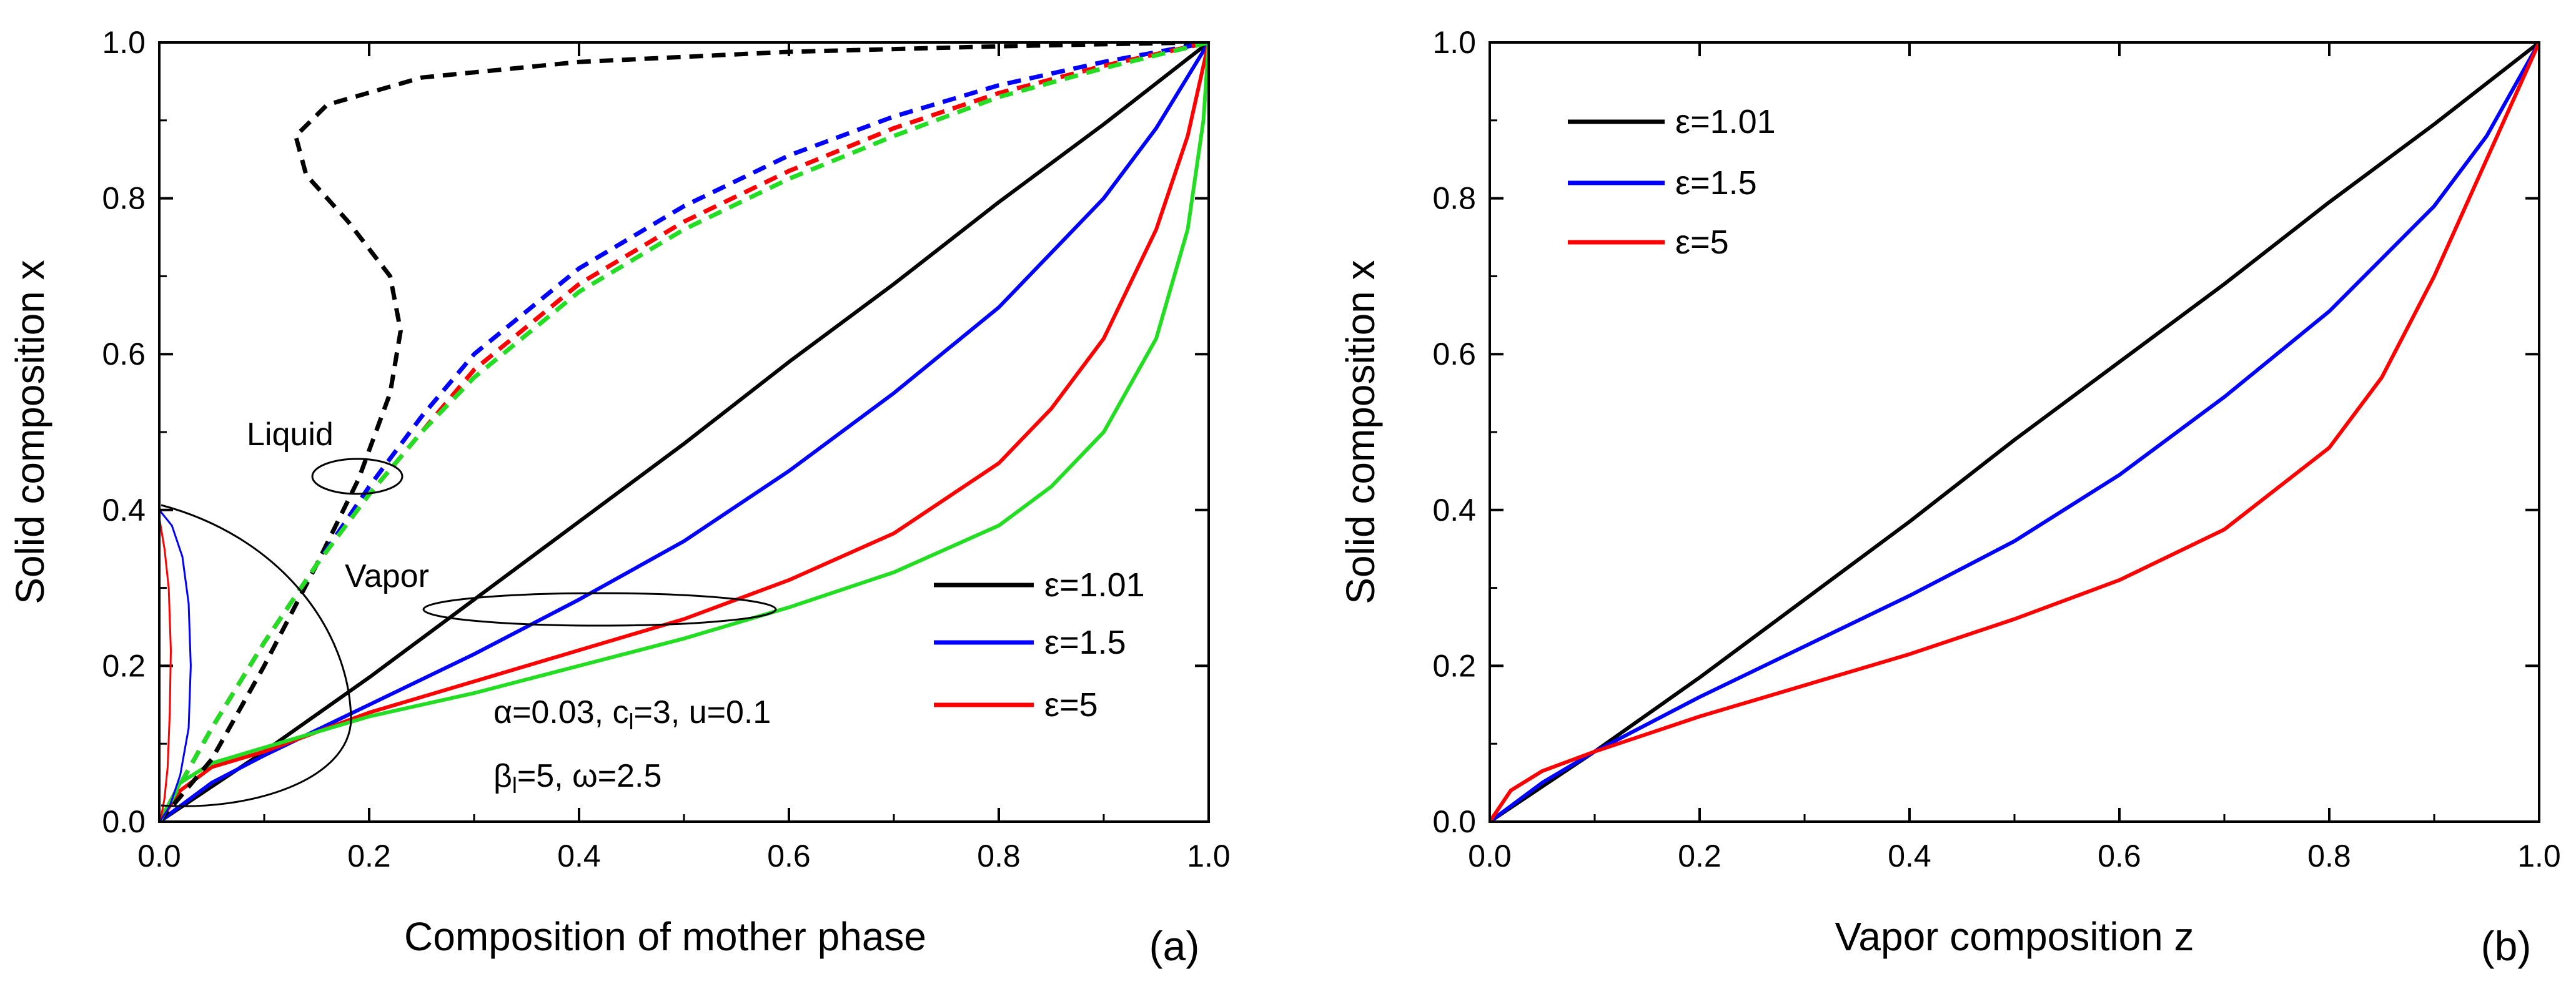 This screenshot has width=2576, height=989. I want to click on x-tick-label-a-0: 0.0, so click(159, 856).